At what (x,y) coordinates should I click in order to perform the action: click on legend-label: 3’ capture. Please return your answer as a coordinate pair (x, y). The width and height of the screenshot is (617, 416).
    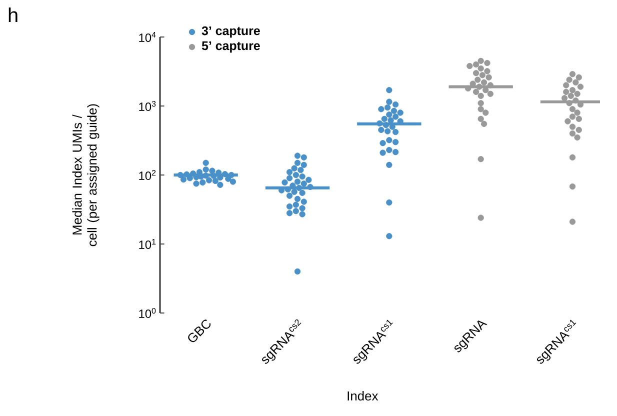
    Looking at the image, I should click on (231, 32).